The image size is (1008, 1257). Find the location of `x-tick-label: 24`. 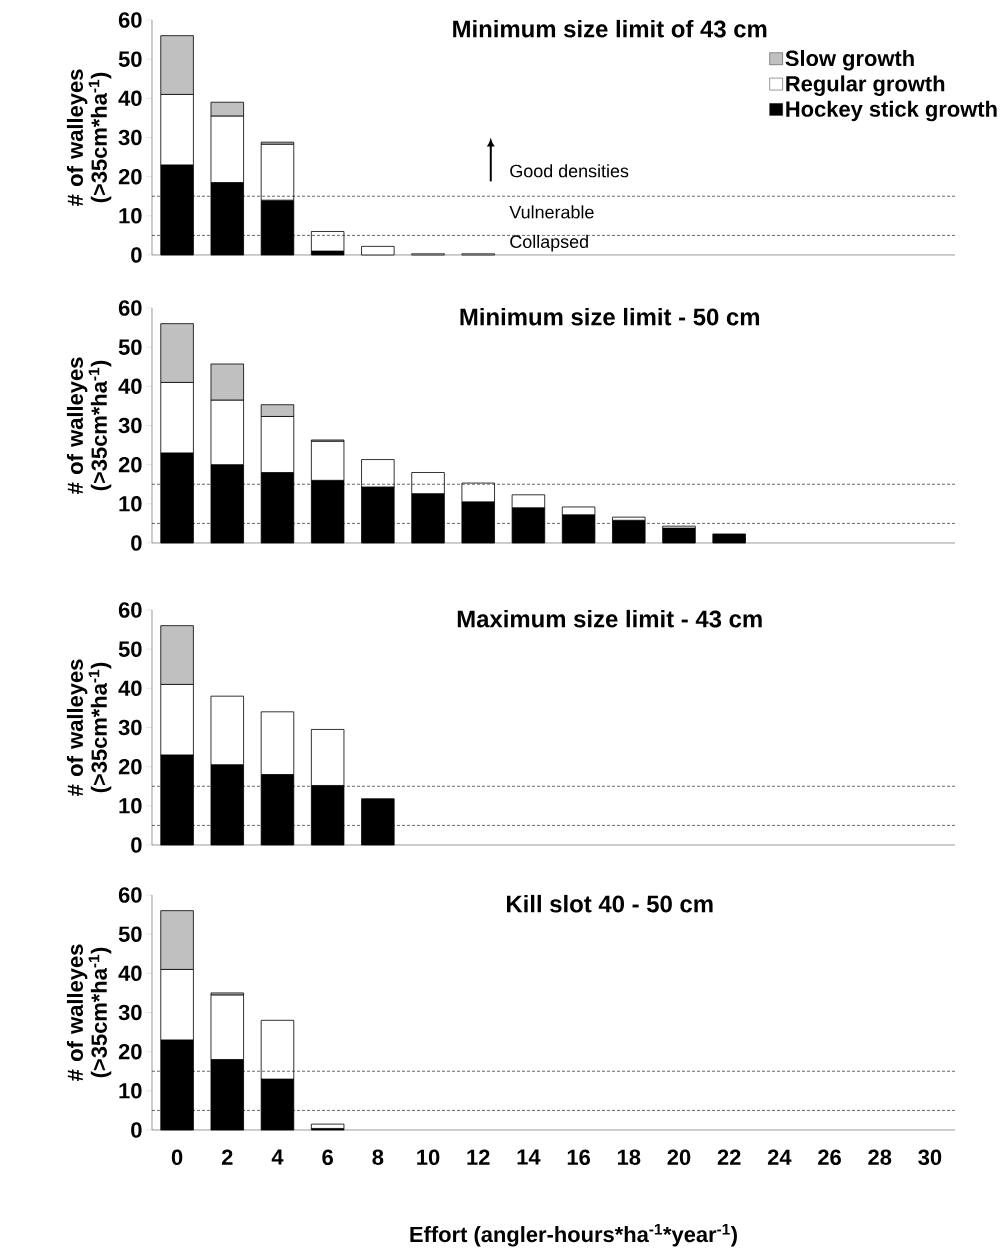

x-tick-label: 24 is located at coordinates (779, 1157).